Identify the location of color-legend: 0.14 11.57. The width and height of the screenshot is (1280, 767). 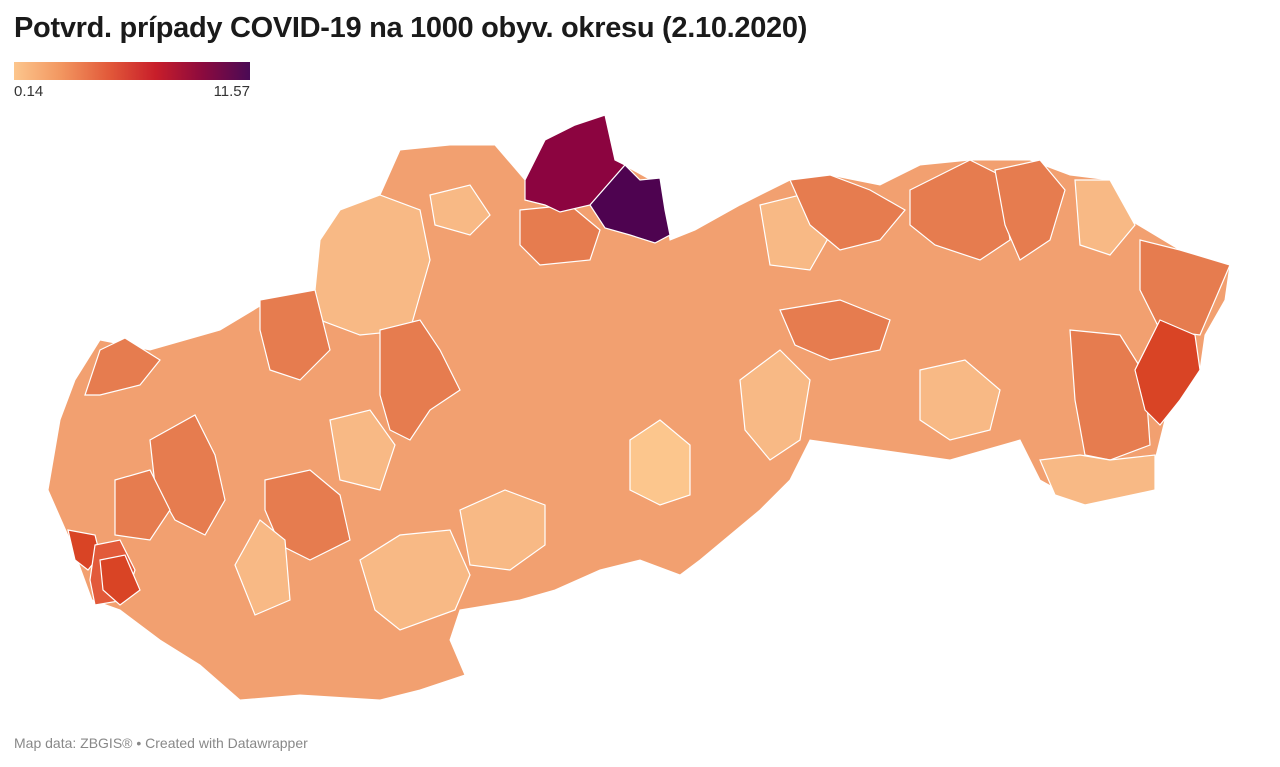
(132, 81).